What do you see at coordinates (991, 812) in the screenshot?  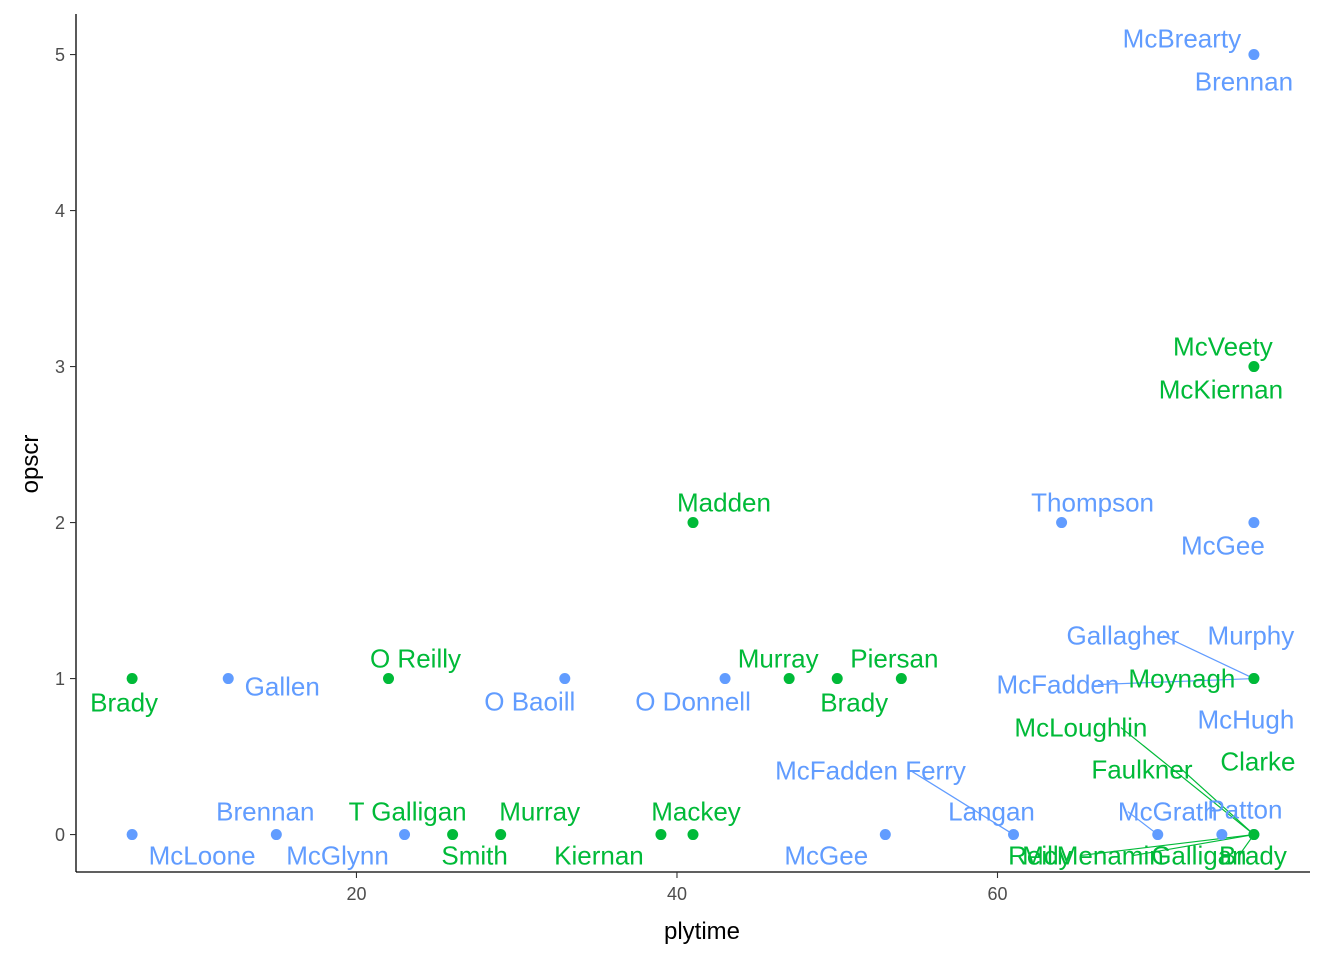 I see `point-label: Langan` at bounding box center [991, 812].